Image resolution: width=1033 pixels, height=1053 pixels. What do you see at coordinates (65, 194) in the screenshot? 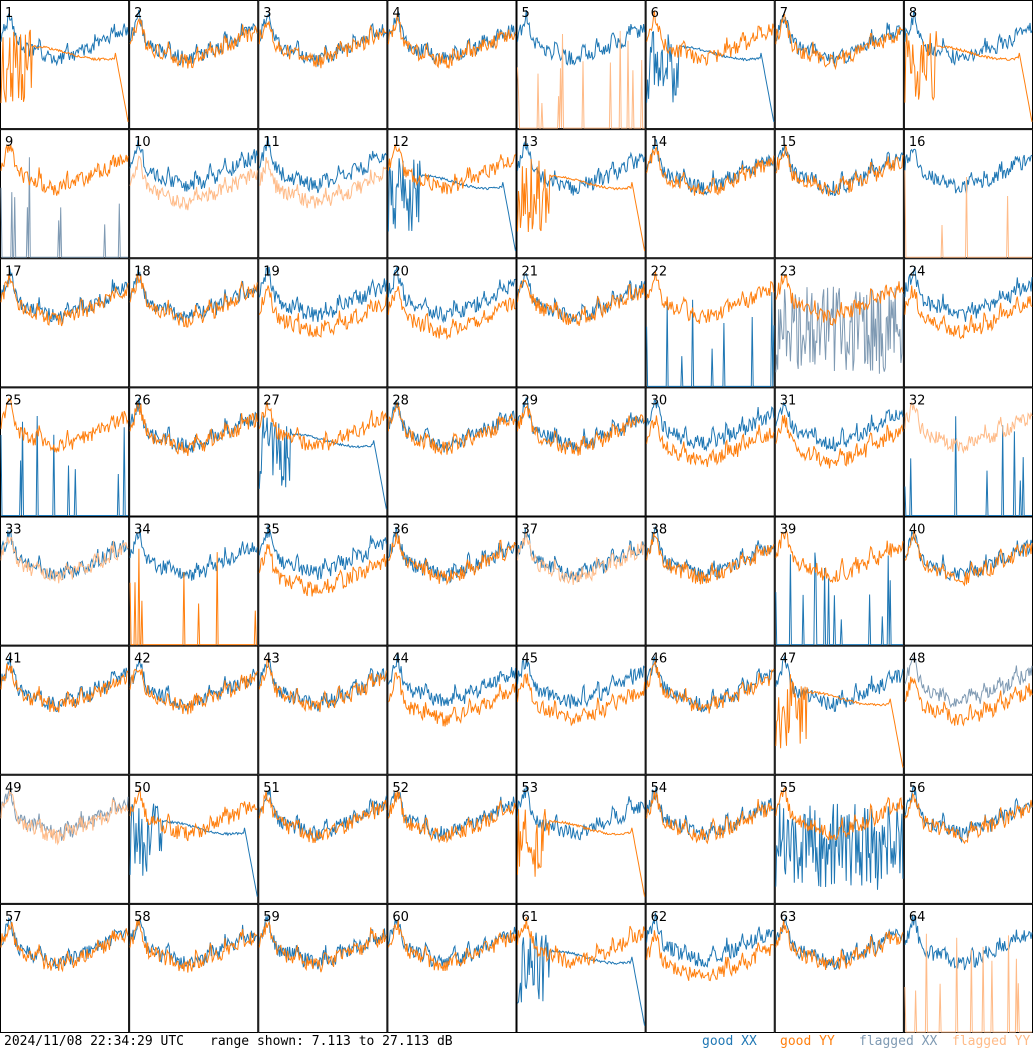
I see `panel-9: 9` at bounding box center [65, 194].